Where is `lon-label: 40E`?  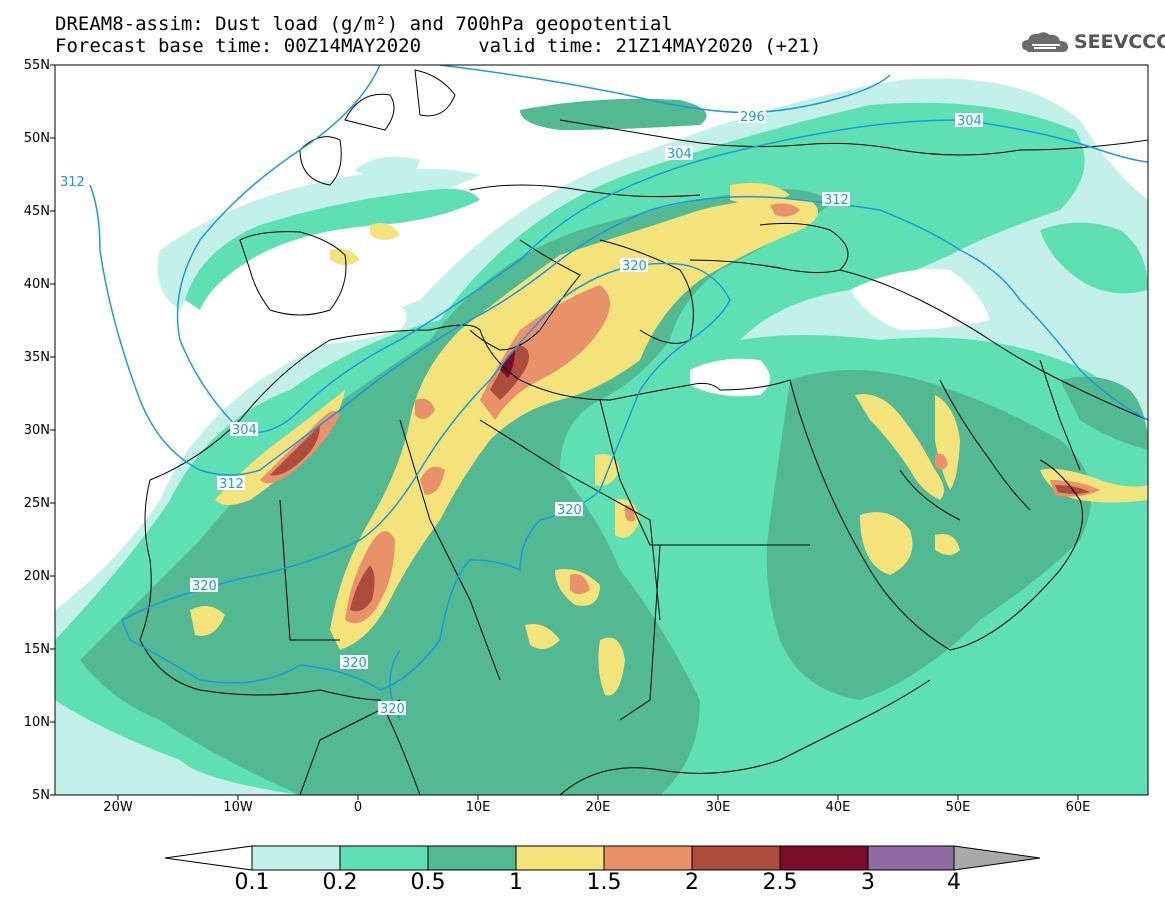 lon-label: 40E is located at coordinates (838, 807).